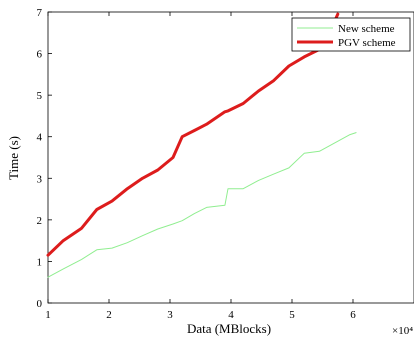 Image resolution: width=414 pixels, height=340 pixels. What do you see at coordinates (292, 315) in the screenshot?
I see `x-tick-label: 5` at bounding box center [292, 315].